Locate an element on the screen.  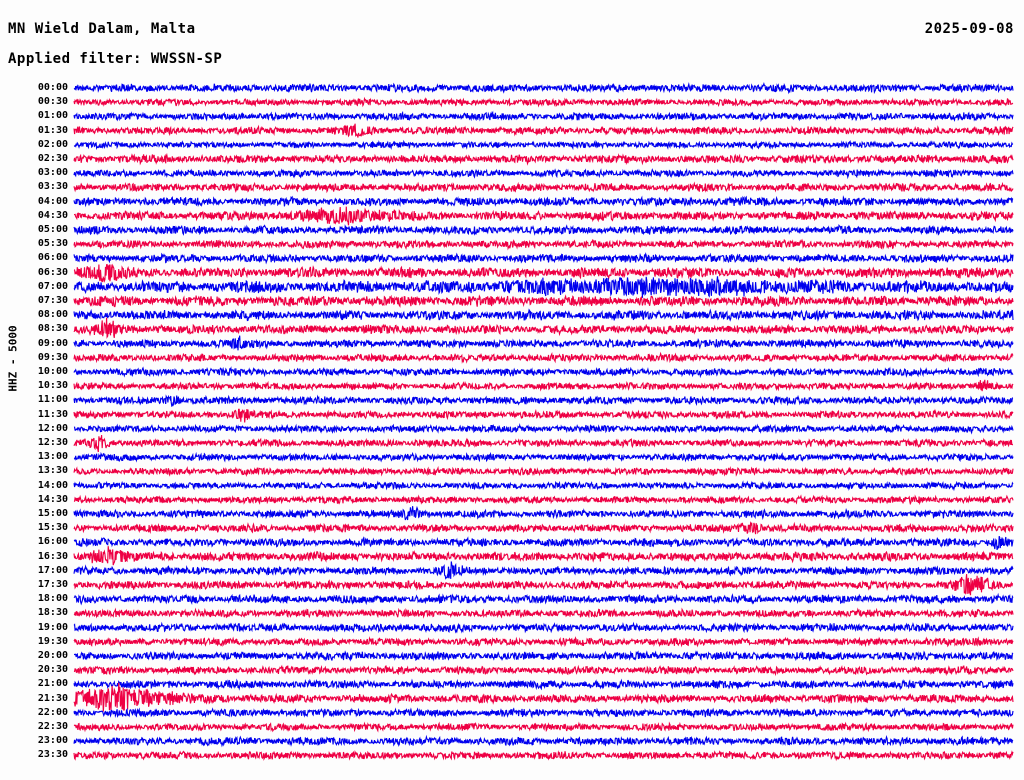
time-label-03-00: 03:00 is located at coordinates (52, 173).